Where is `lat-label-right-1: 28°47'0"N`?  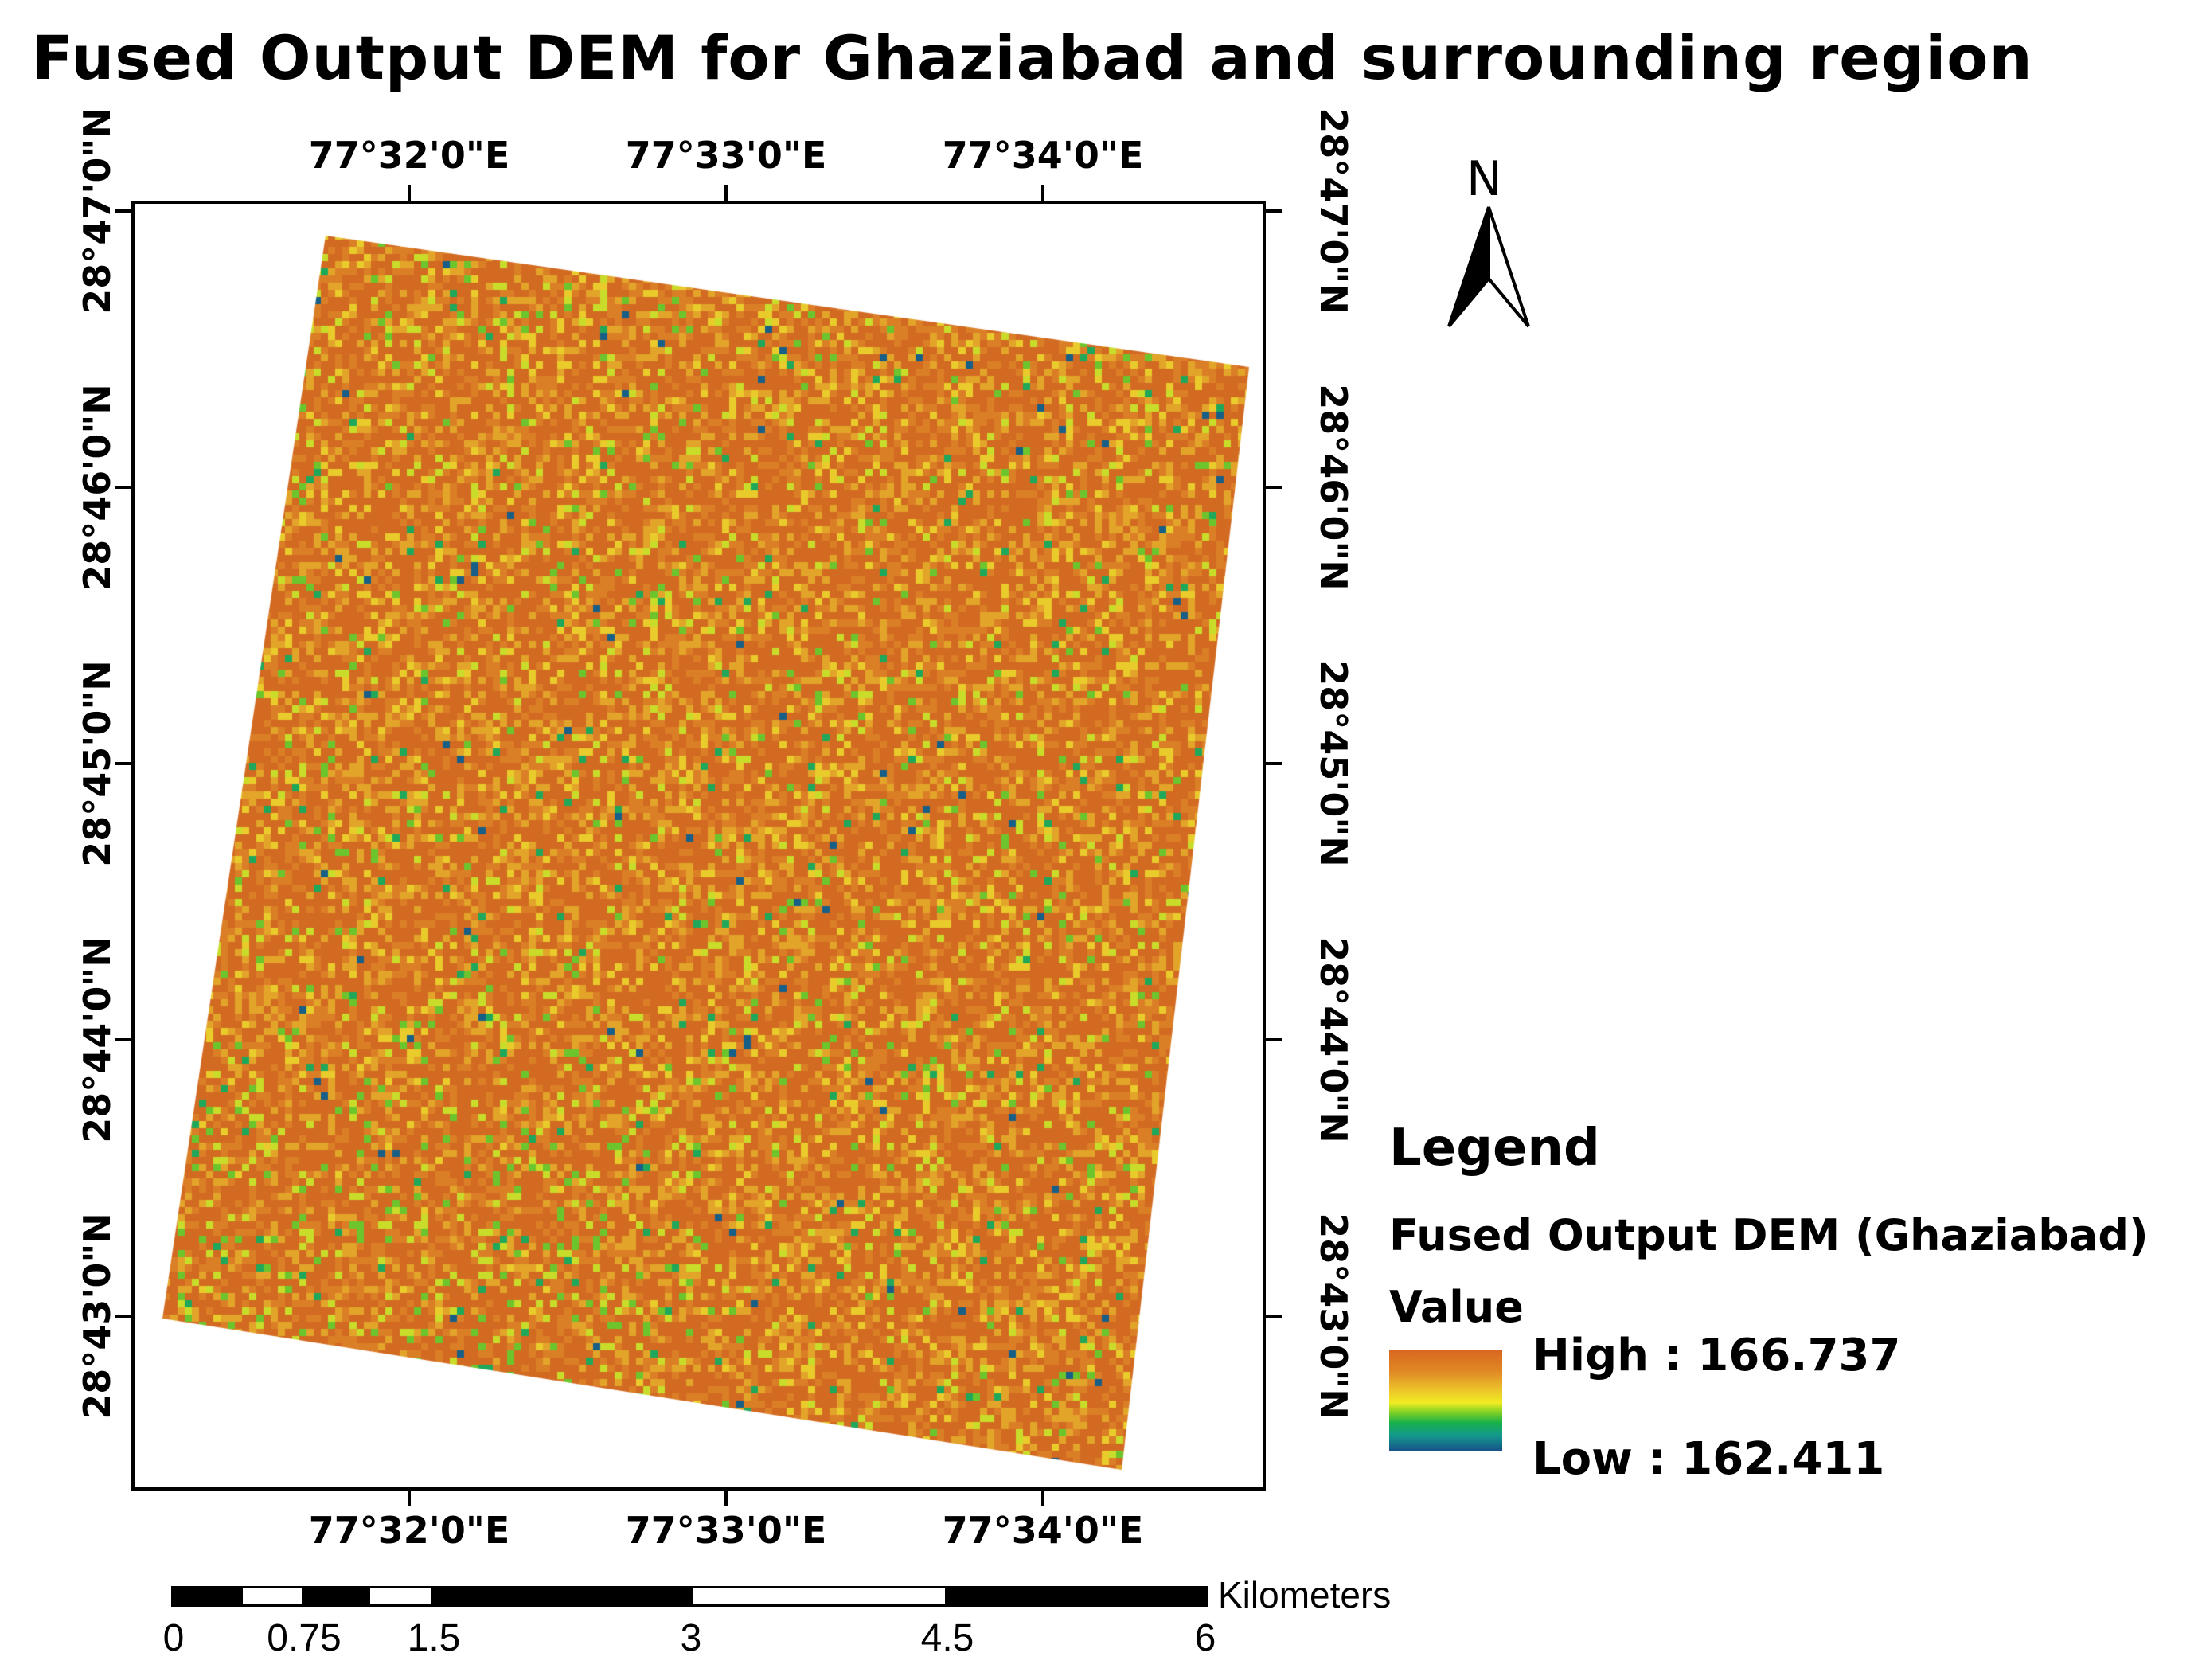
lat-label-right-1: 28°47'0"N is located at coordinates (1333, 211).